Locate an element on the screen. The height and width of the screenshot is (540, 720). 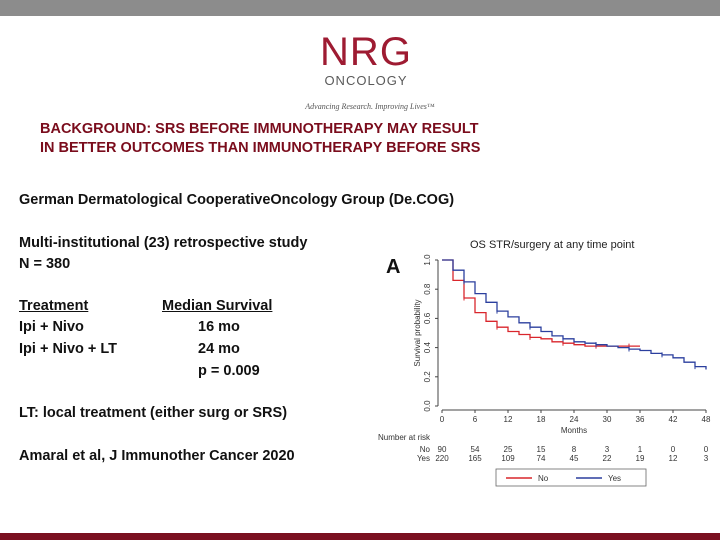
y-tick-label: 0.6 is located at coordinates (427, 318).